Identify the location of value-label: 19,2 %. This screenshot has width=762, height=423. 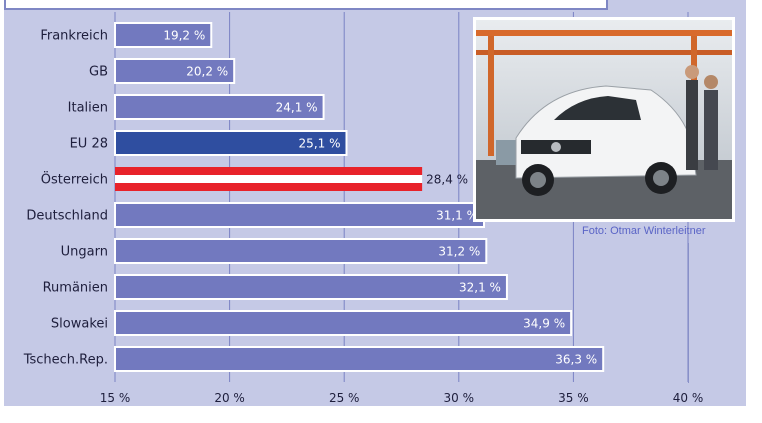
(184, 36).